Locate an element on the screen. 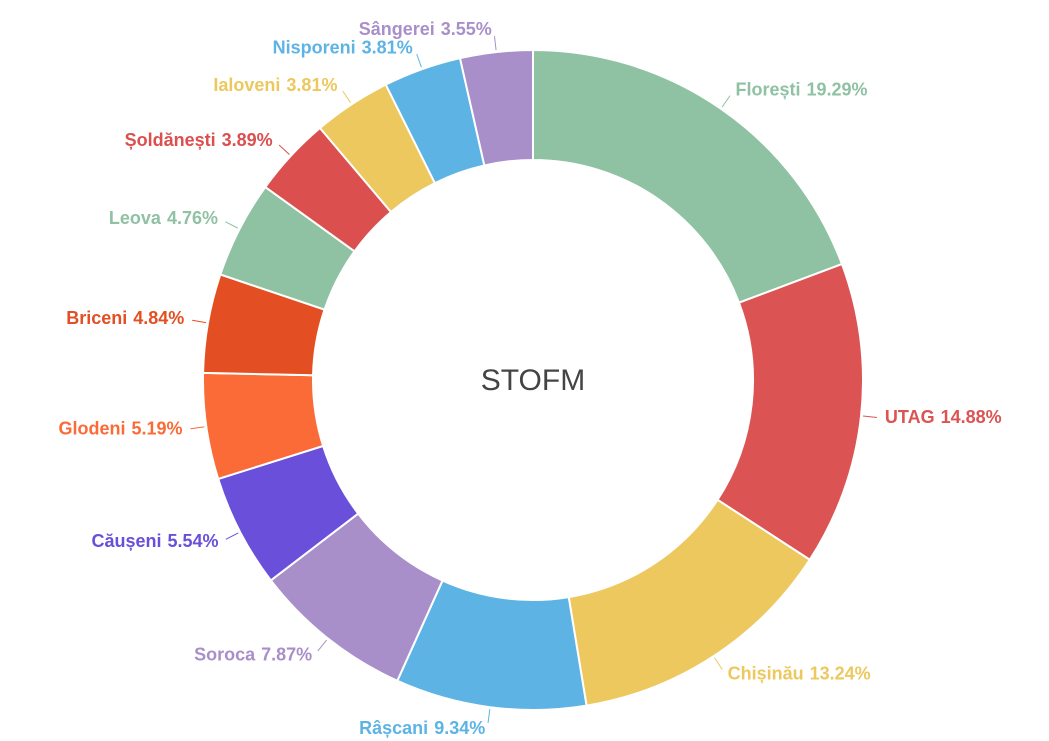  slice-label: Ialoveni 3.81% is located at coordinates (275, 85).